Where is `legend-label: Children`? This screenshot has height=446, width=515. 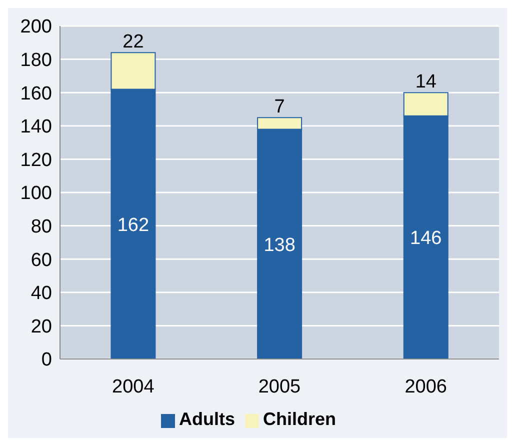
legend-label: Children is located at coordinates (299, 419).